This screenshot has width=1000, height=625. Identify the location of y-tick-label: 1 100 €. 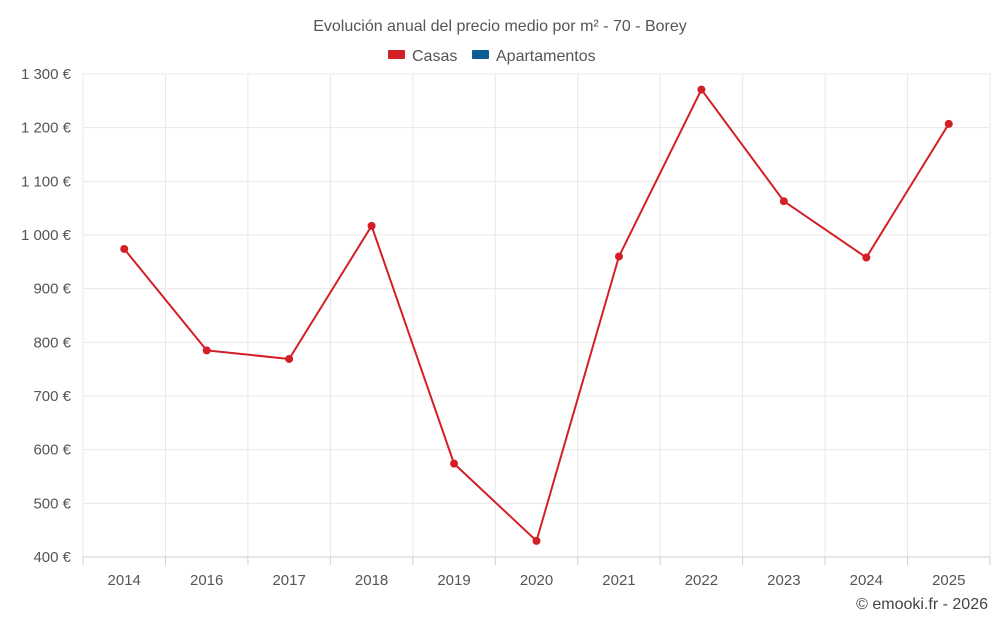
(46, 181).